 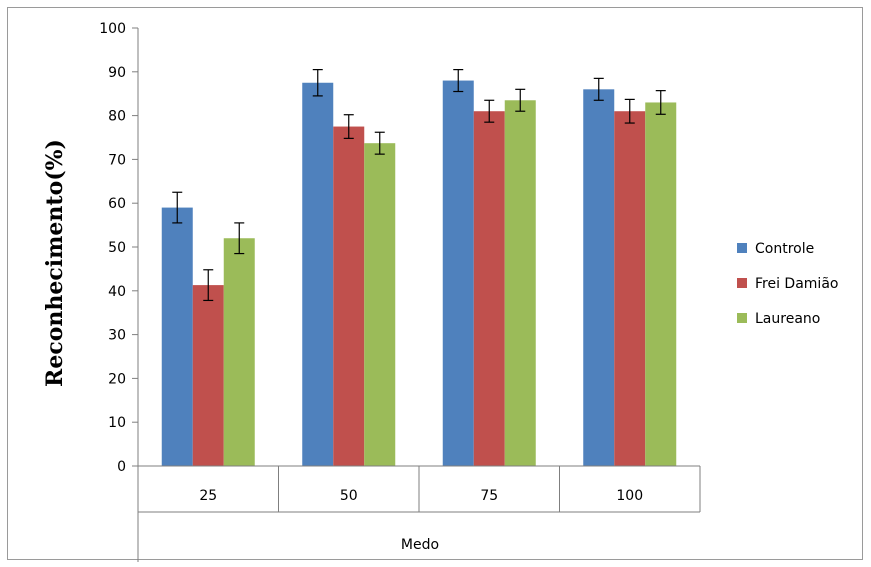 I want to click on legend-label: Laureano, so click(x=787, y=319).